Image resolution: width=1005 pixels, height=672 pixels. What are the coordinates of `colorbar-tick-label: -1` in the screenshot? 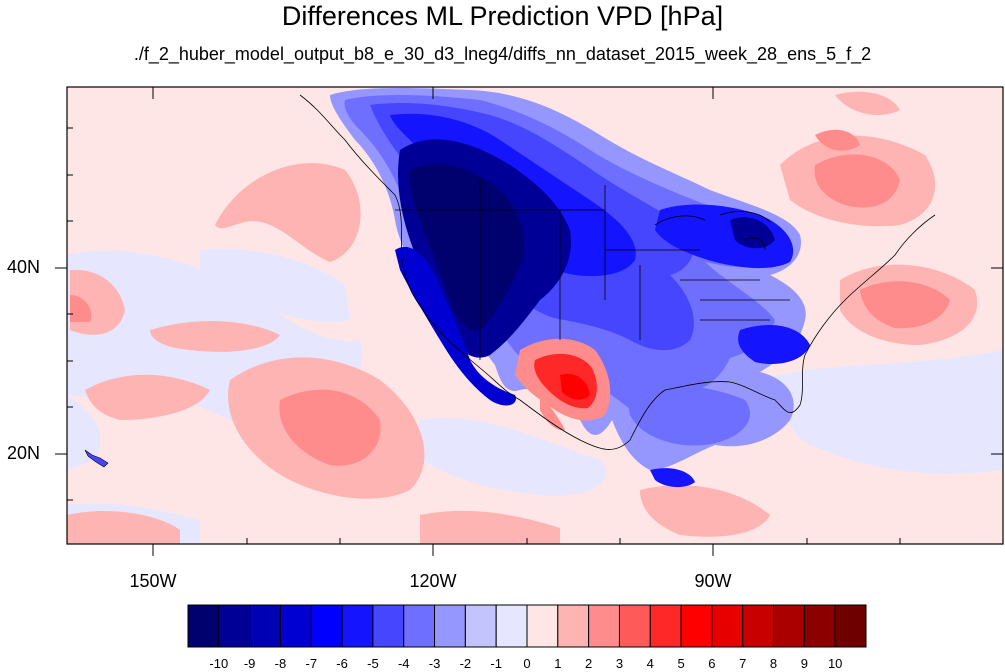 It's located at (496, 663).